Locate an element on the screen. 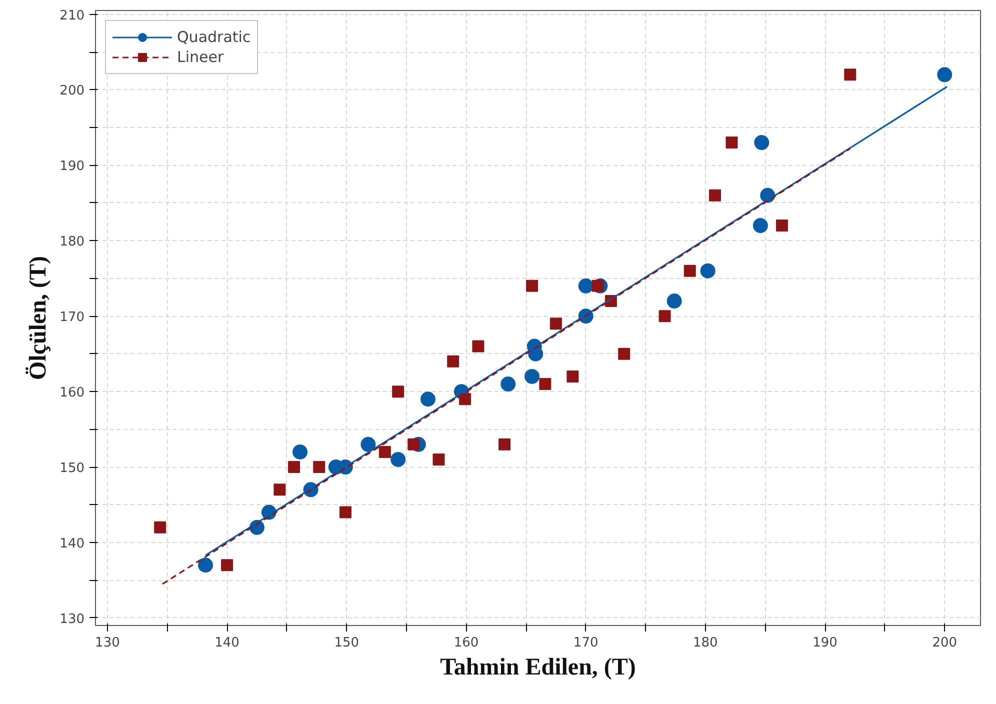 This screenshot has width=996, height=704. x-tick-label: 130 is located at coordinates (107, 643).